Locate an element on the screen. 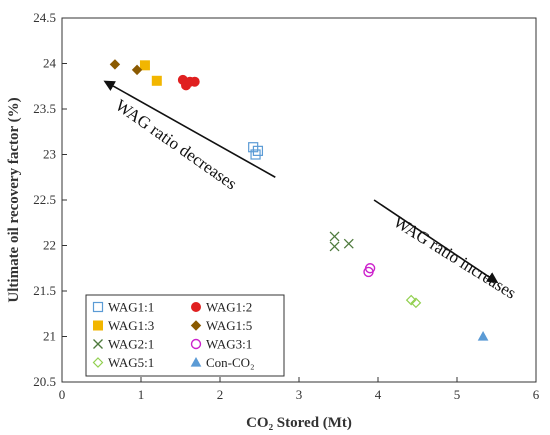 This screenshot has width=550, height=435. y-tick-label: 24.5 is located at coordinates (44, 17).